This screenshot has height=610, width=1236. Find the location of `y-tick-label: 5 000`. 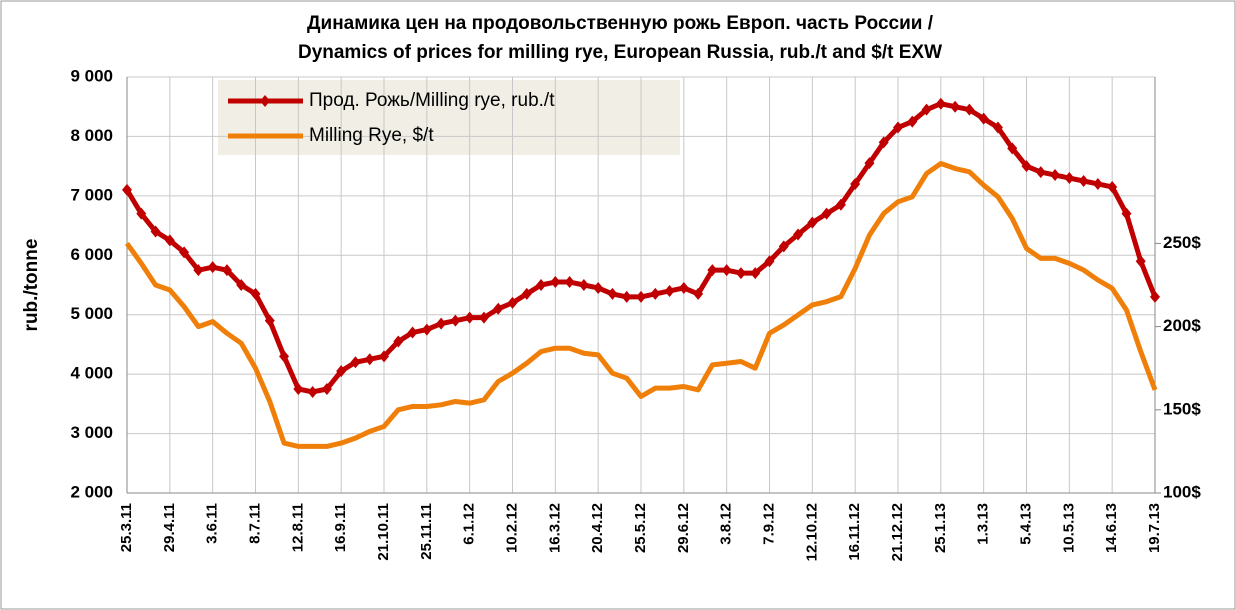

y-tick-label: 5 000 is located at coordinates (91, 313).